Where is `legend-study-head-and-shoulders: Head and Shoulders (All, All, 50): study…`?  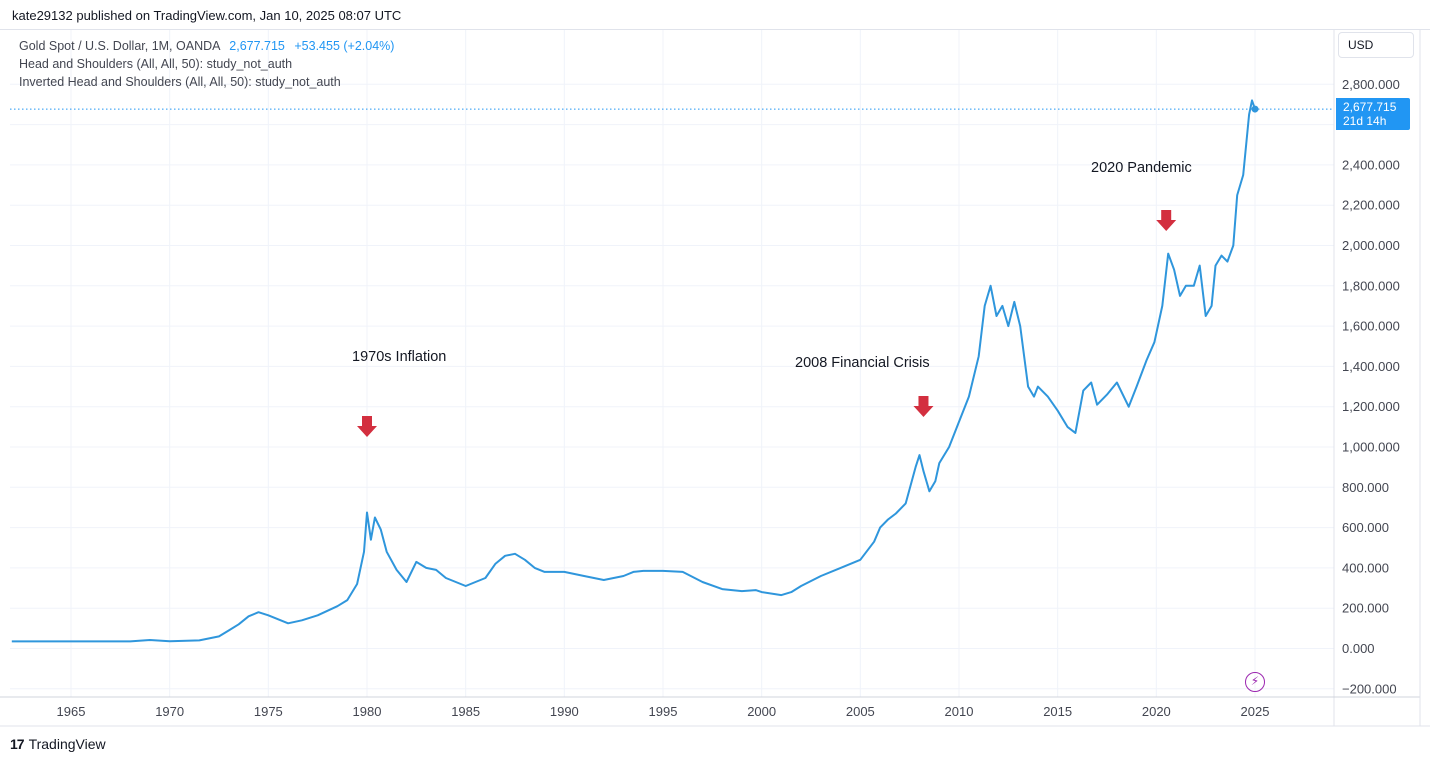
legend-study-head-and-shoulders: Head and Shoulders (All, All, 50): study… is located at coordinates (156, 64).